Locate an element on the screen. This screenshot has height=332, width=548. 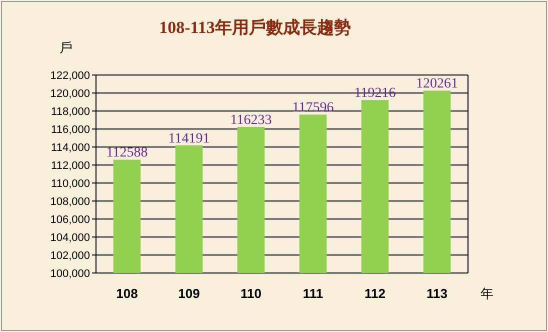
data-label: 116233 is located at coordinates (251, 120).